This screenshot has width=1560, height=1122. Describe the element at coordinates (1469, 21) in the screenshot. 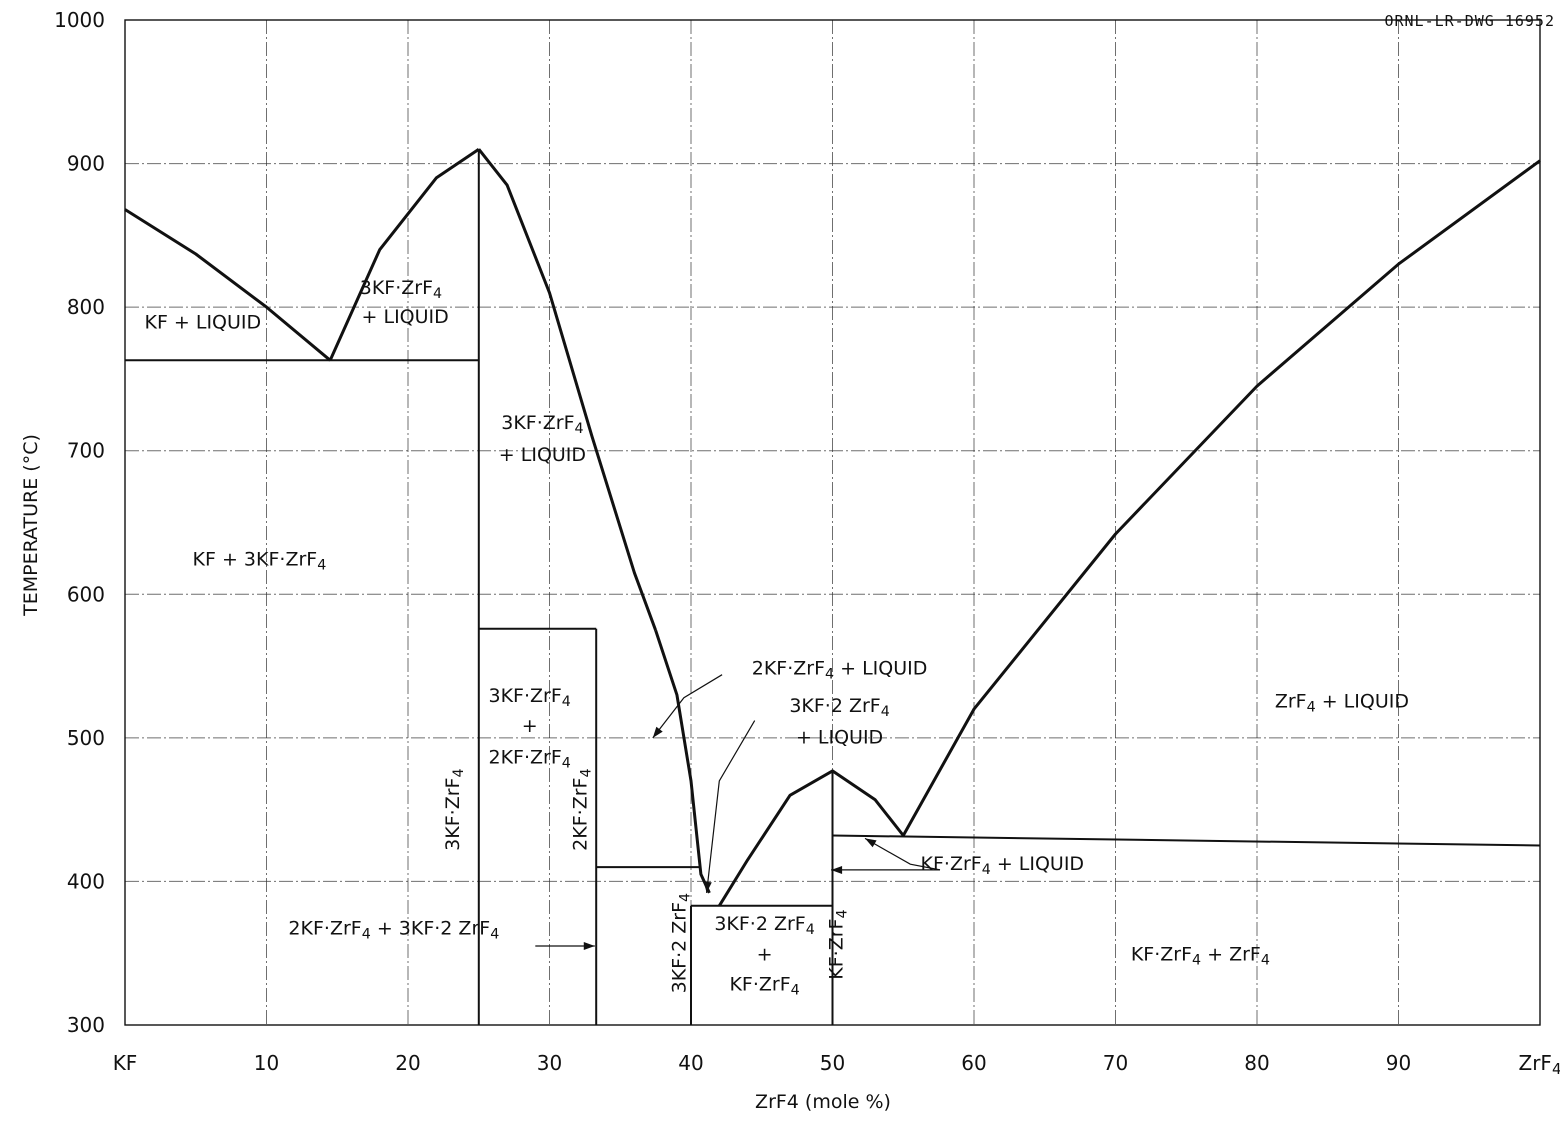

I see `drawing-number: ORNL-LR-DWG 16952` at that location.